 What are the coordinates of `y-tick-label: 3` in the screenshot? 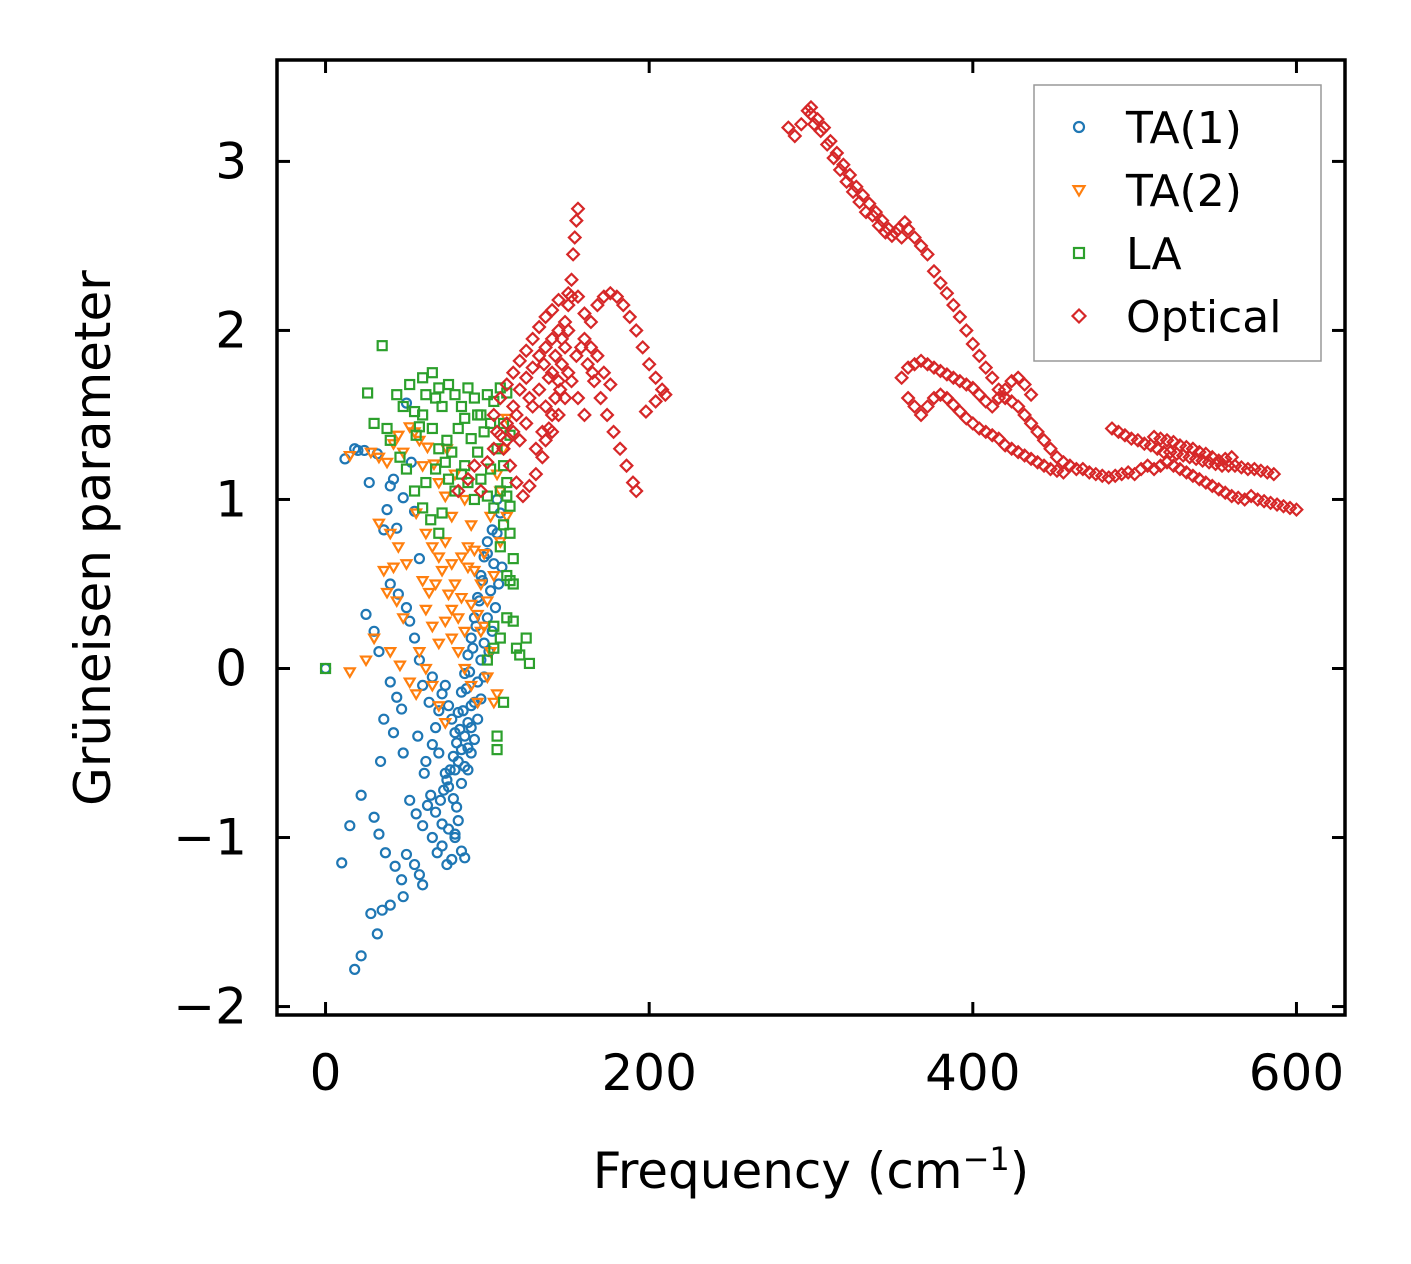 It's located at (231, 161).